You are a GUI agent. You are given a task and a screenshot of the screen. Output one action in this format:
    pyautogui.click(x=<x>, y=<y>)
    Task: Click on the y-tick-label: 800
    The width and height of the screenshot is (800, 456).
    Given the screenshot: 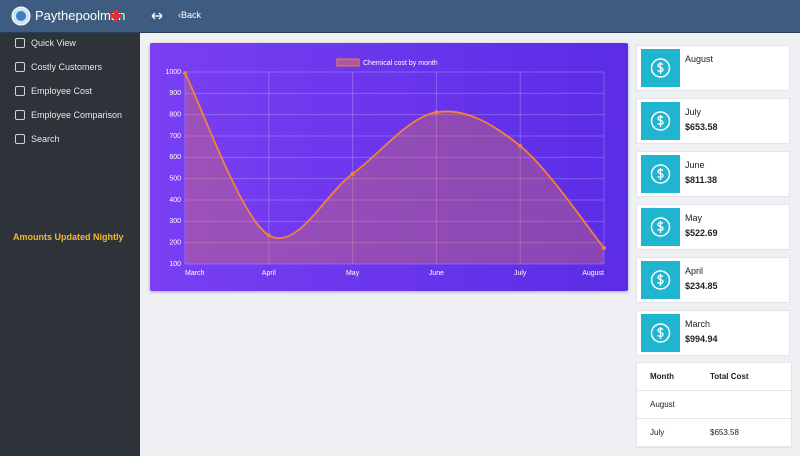 What is the action you would take?
    pyautogui.click(x=175, y=115)
    